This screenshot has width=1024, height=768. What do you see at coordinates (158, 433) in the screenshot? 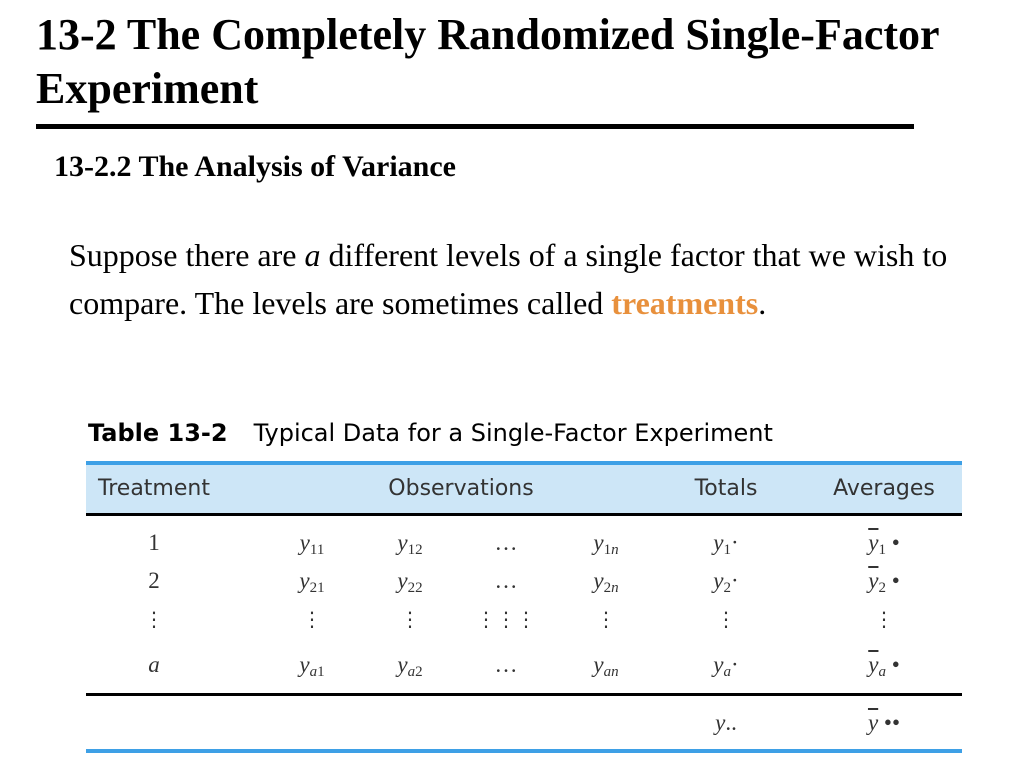
I see `table-number: Table 13-2` at bounding box center [158, 433].